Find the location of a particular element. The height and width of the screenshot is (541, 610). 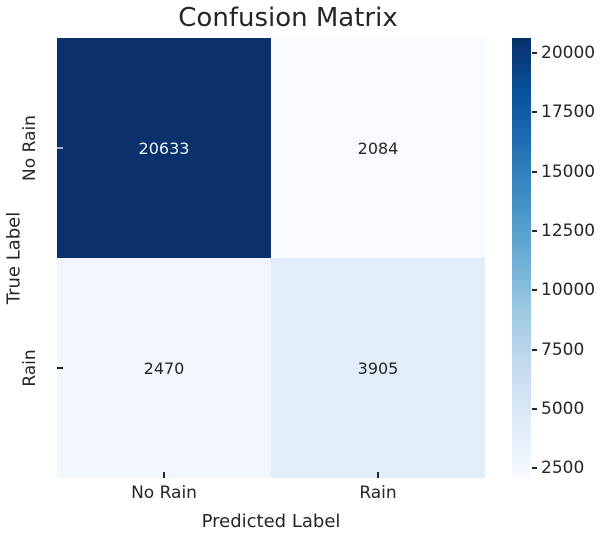

cell-value: 20633 is located at coordinates (164, 148).